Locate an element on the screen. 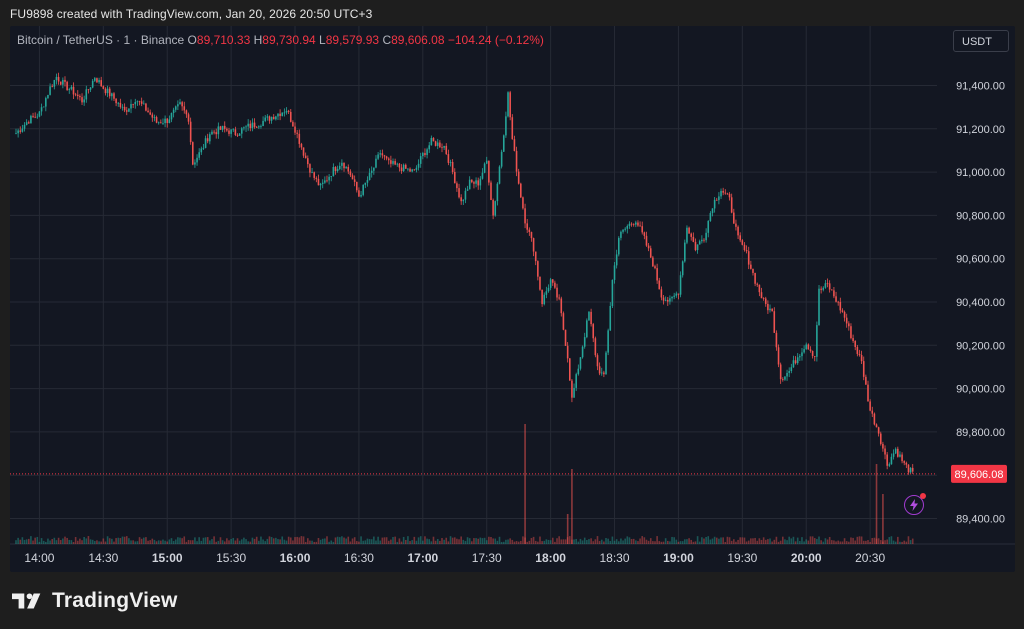 The height and width of the screenshot is (629, 1024). flash-icon is located at coordinates (915, 504).